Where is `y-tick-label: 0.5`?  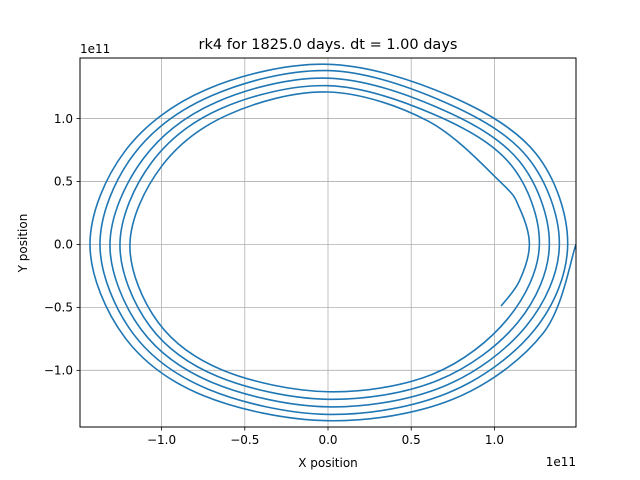
y-tick-label: 0.5 is located at coordinates (63, 182).